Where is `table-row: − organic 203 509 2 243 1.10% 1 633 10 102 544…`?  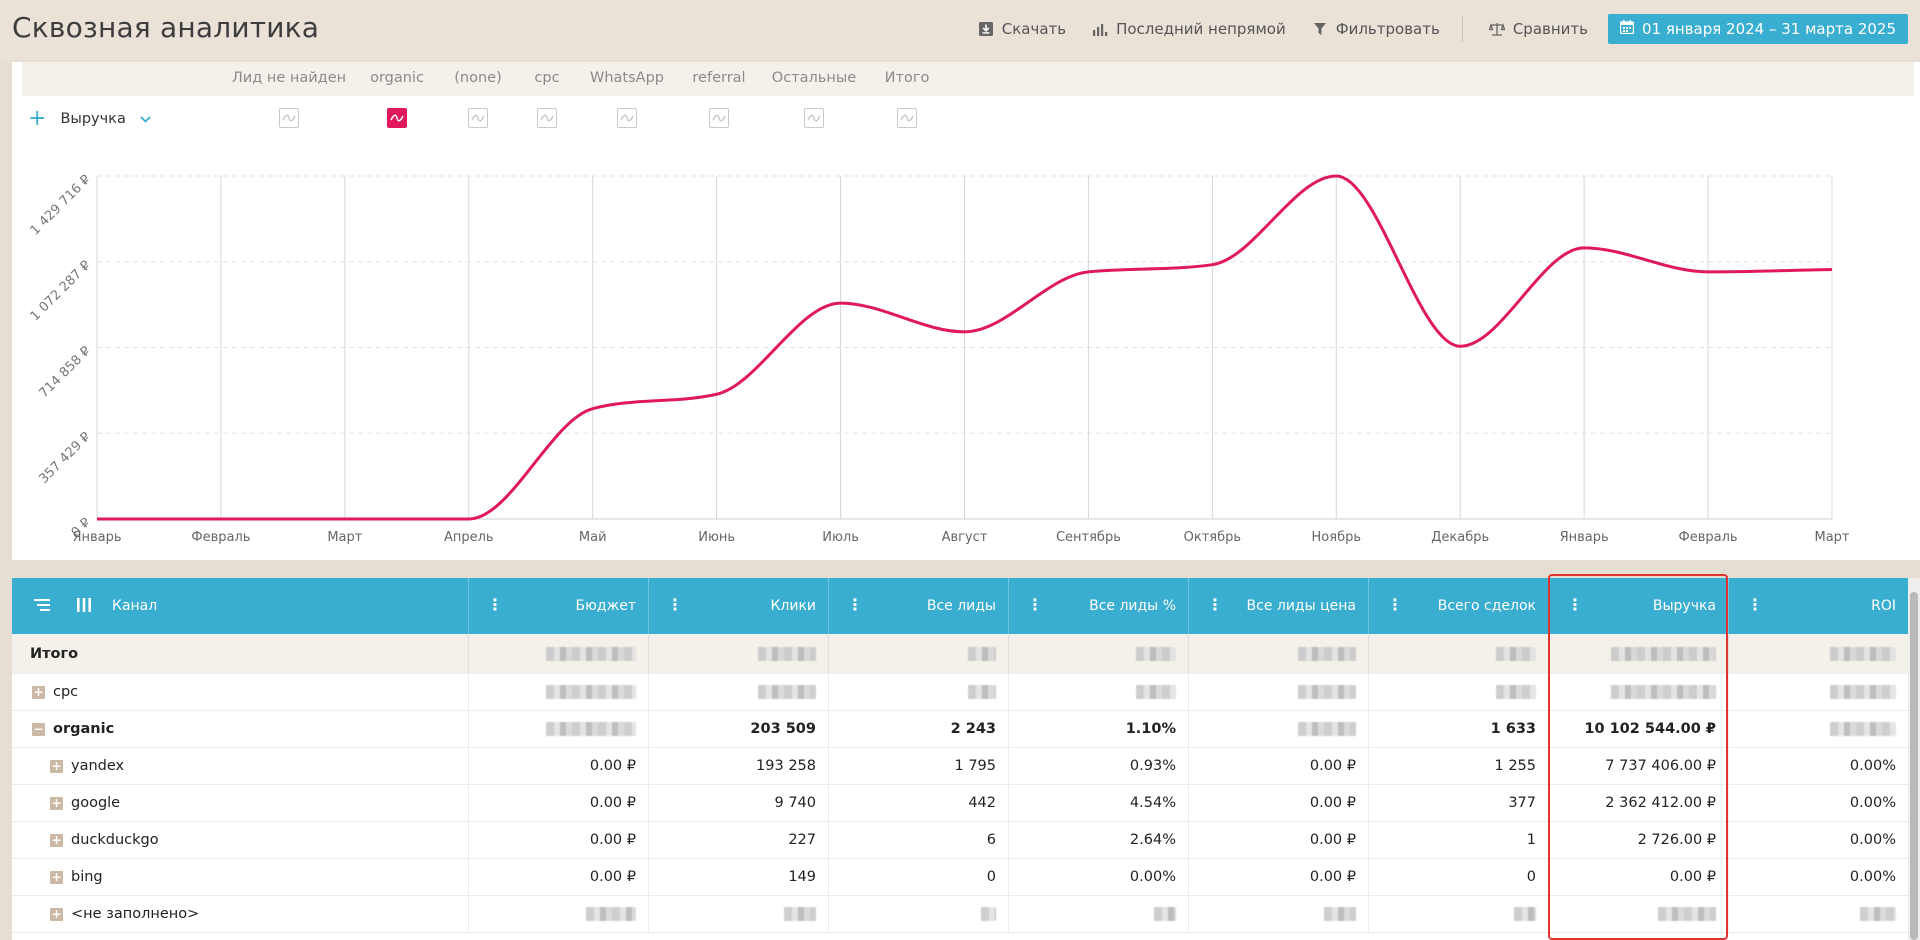 table-row: − organic 203 509 2 243 1.10% 1 633 10 102 544… is located at coordinates (960, 729).